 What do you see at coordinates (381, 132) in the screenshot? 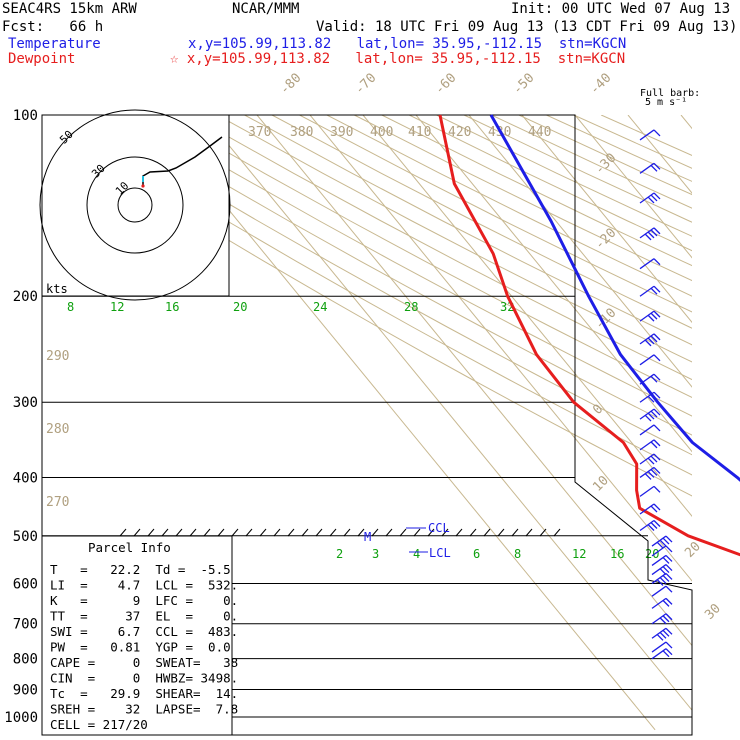
I see `potential-temp-label: 400` at bounding box center [381, 132].